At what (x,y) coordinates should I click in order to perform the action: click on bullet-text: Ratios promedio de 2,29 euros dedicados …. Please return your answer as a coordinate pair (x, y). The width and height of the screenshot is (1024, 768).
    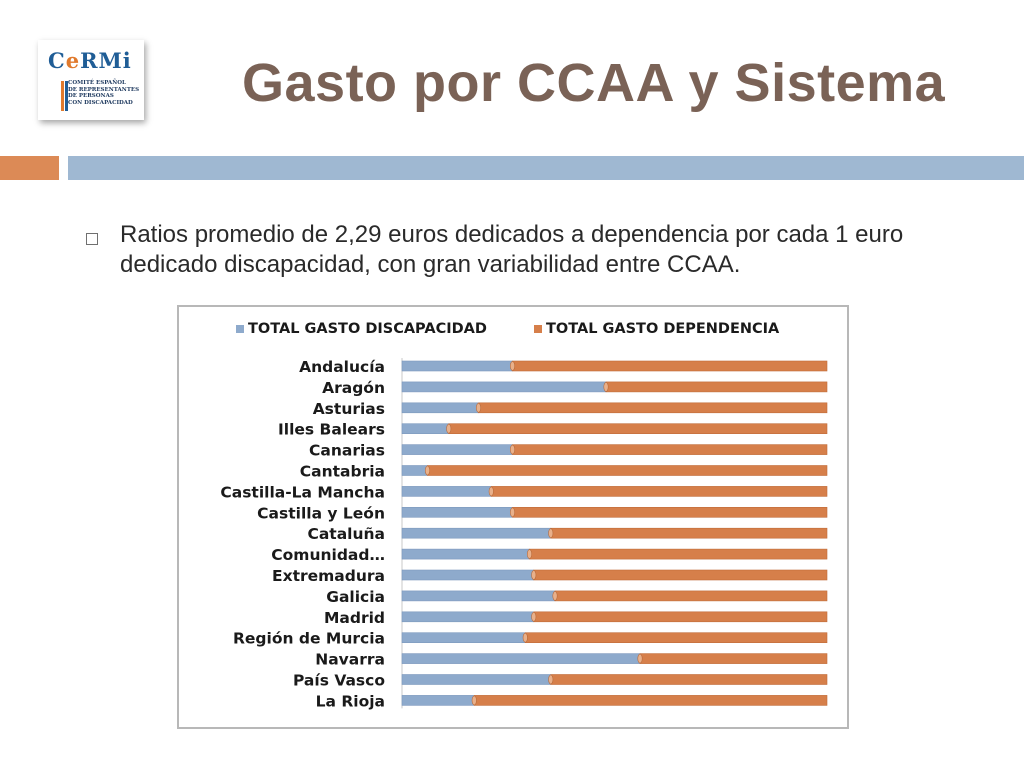
    Looking at the image, I should click on (512, 249).